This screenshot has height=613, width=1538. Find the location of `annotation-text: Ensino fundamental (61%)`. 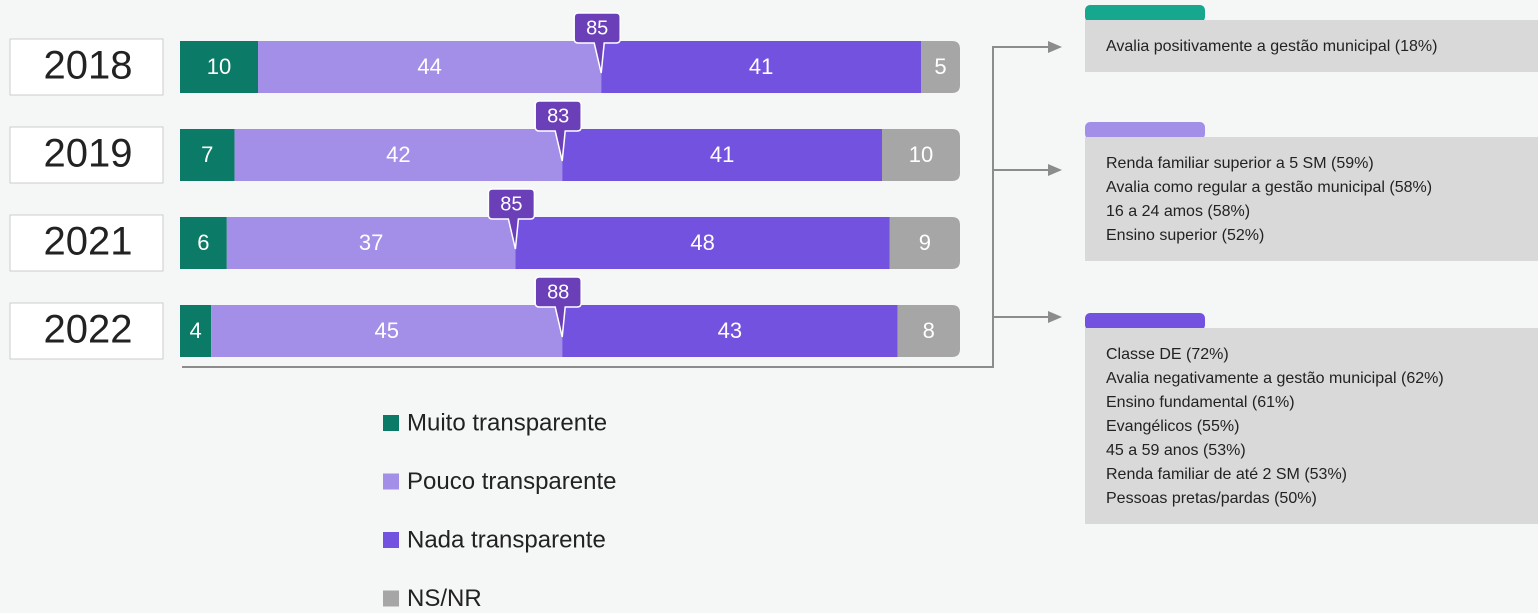

annotation-text: Ensino fundamental (61%) is located at coordinates (1200, 402).